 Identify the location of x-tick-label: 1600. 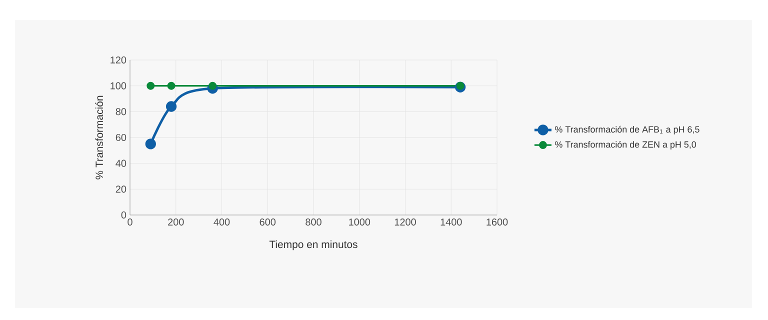
(497, 222).